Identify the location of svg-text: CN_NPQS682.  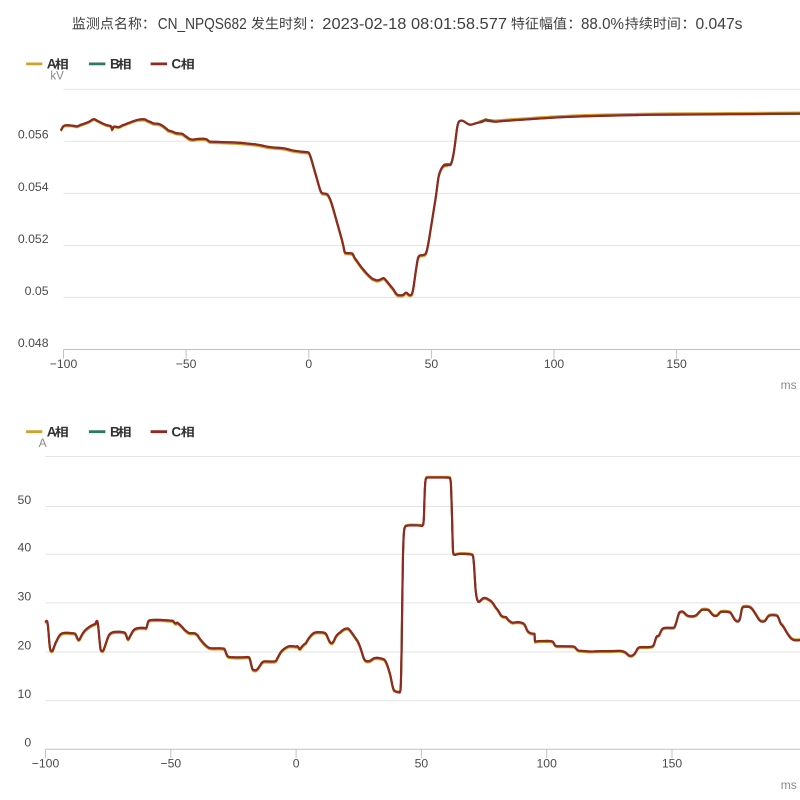
(202, 24).